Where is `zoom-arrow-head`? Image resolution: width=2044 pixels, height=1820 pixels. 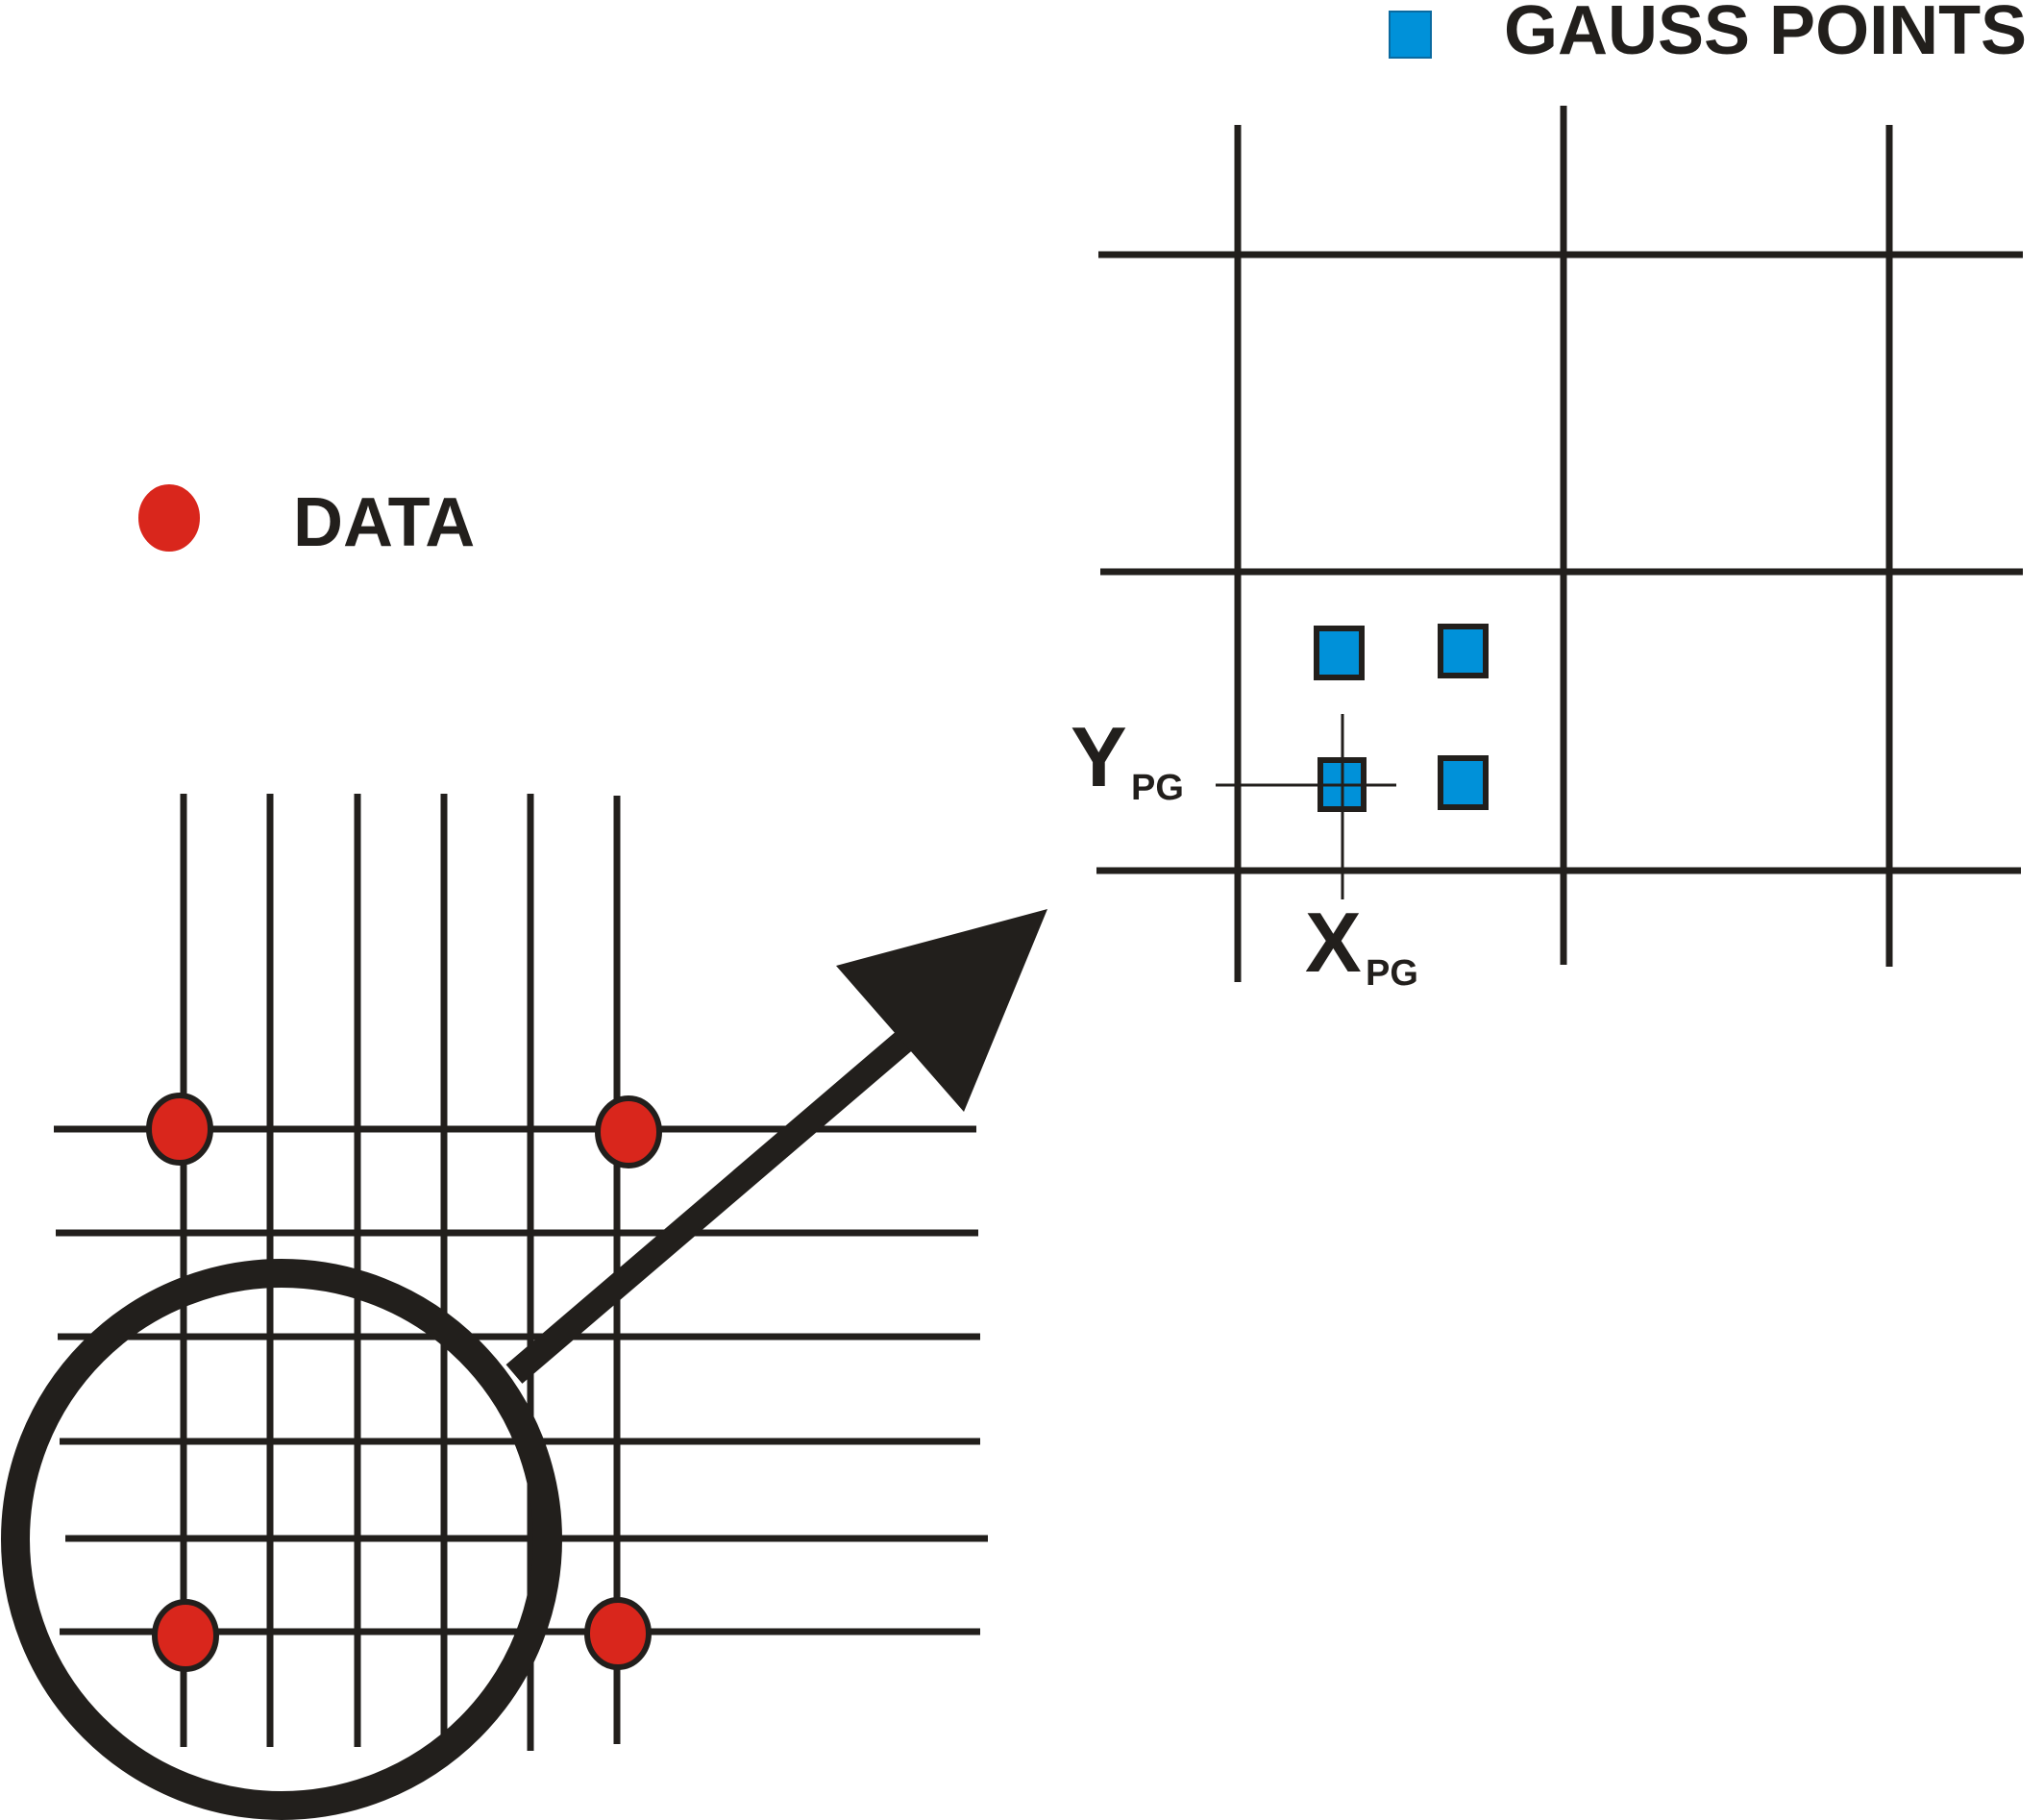 zoom-arrow-head is located at coordinates (941, 1011).